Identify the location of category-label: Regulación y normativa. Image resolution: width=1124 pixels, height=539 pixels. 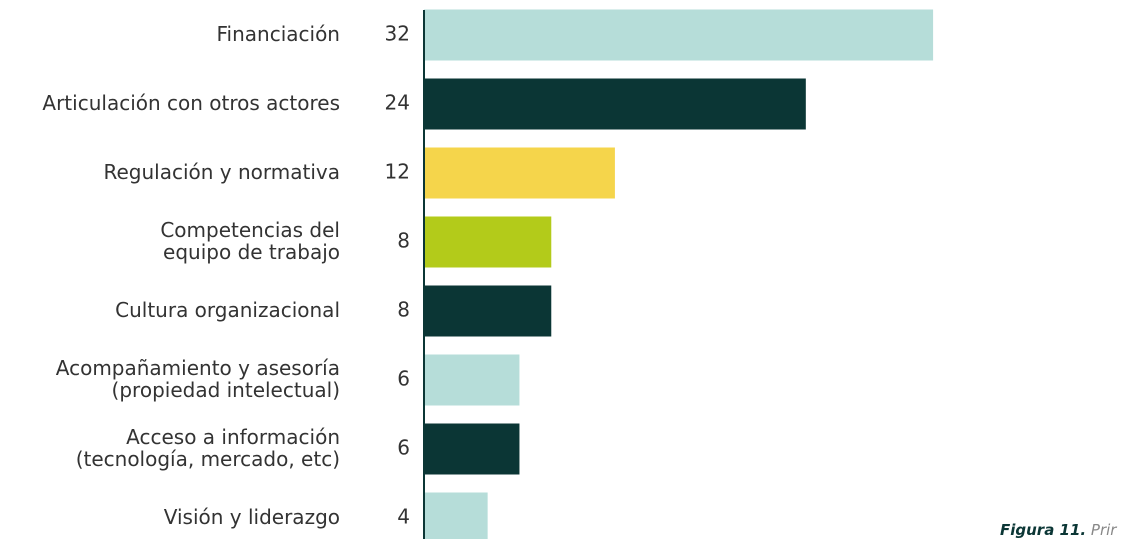
(221, 172).